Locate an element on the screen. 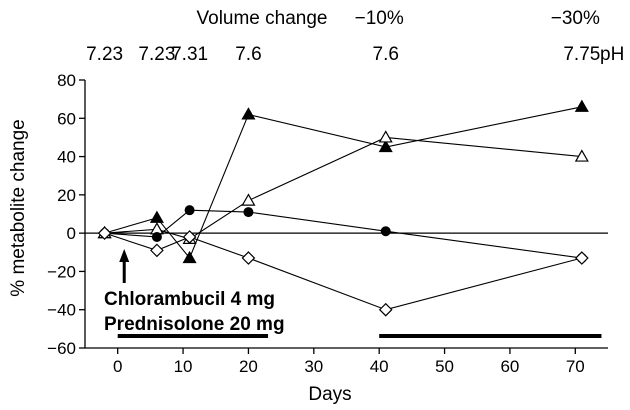 This screenshot has width=630, height=410. open-diamond-series-line is located at coordinates (343, 271).